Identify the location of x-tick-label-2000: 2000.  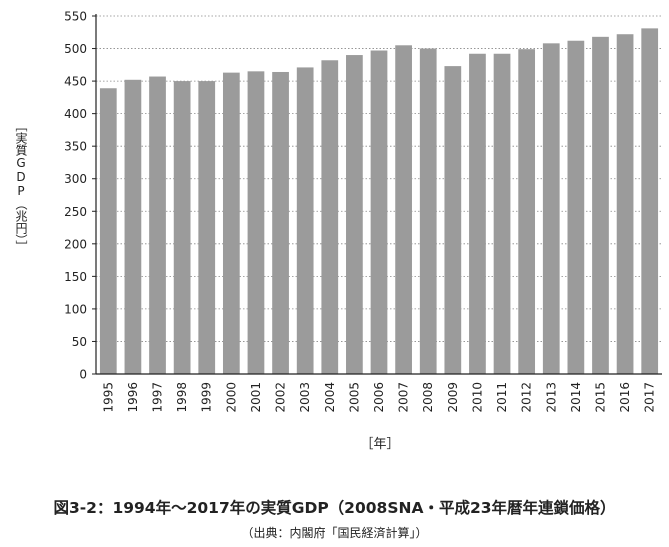
(231, 397).